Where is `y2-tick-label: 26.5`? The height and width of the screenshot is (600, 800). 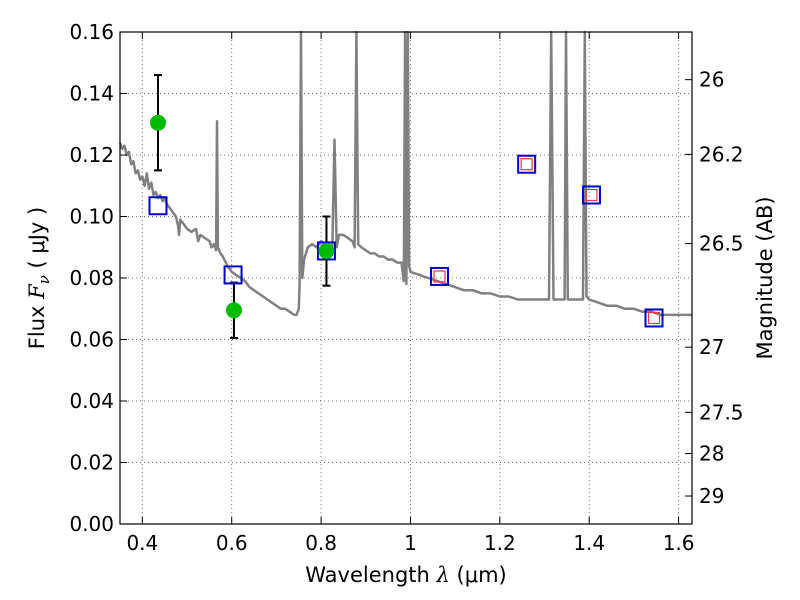 y2-tick-label: 26.5 is located at coordinates (721, 244).